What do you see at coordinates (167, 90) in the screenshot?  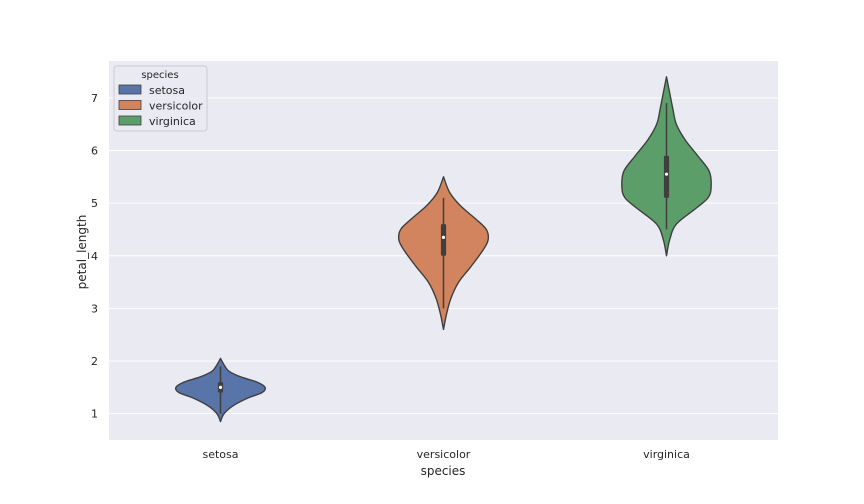 I see `legend-label-setosa: setosa` at bounding box center [167, 90].